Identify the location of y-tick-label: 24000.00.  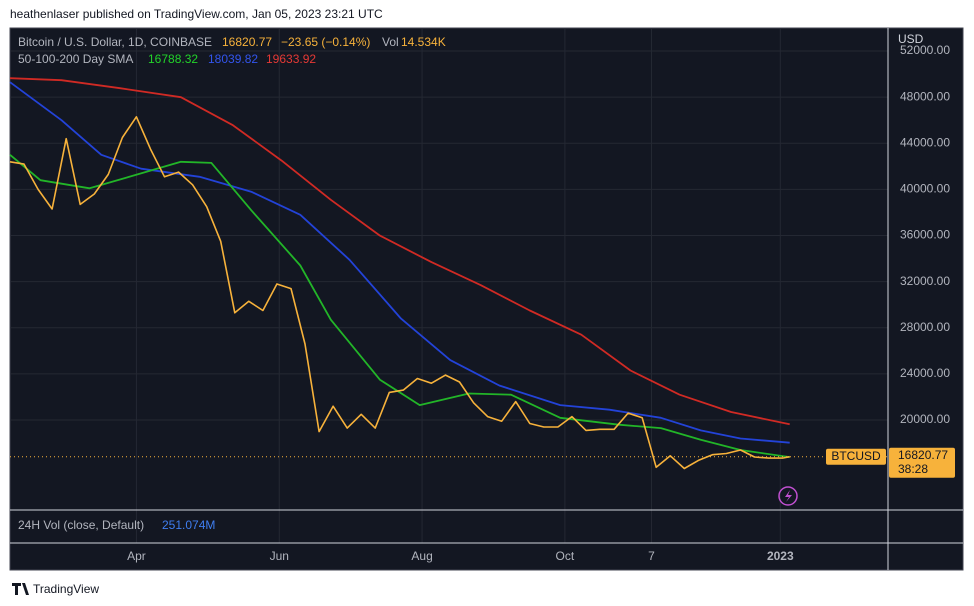
(925, 373).